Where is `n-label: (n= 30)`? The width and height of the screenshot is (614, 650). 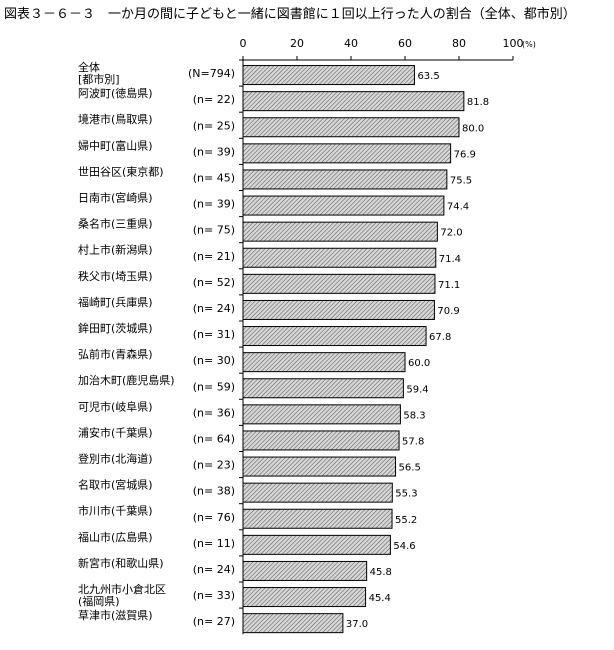 n-label: (n= 30) is located at coordinates (214, 360).